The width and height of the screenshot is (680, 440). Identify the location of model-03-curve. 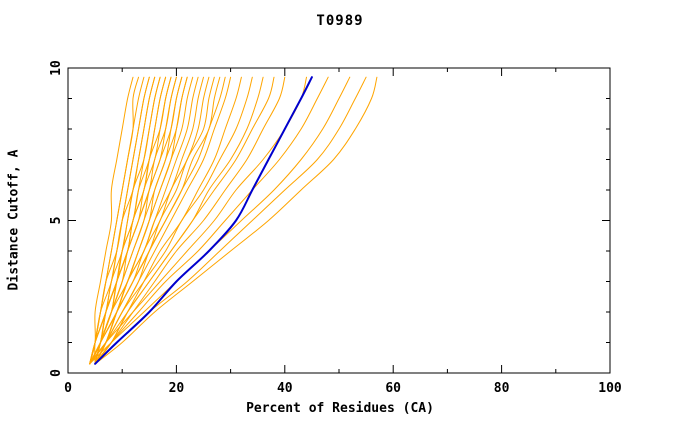
(119, 220).